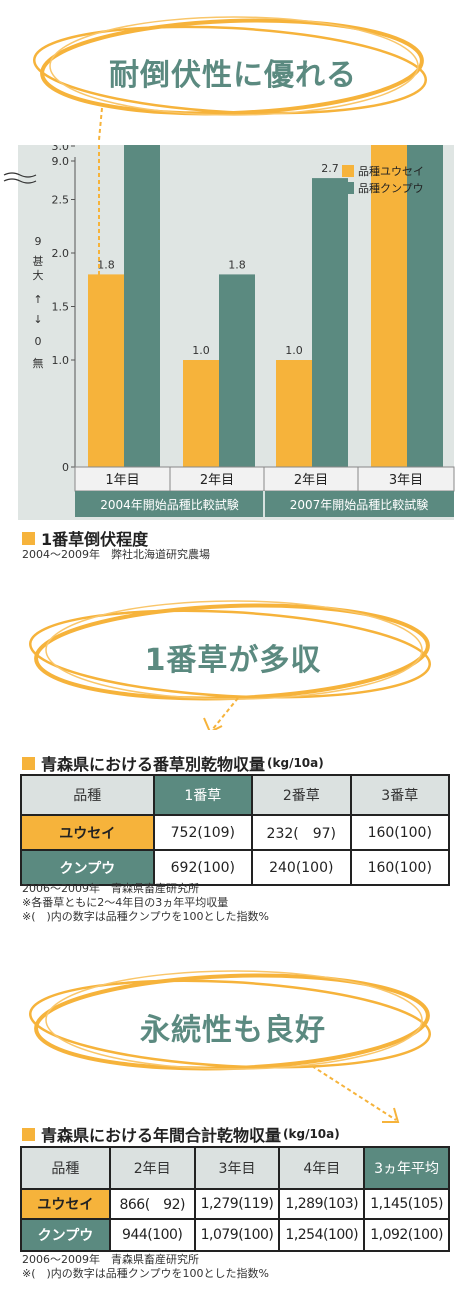  Describe the element at coordinates (65, 1235) in the screenshot. I see `table2-row-kunpu-name: クンプウ` at that location.